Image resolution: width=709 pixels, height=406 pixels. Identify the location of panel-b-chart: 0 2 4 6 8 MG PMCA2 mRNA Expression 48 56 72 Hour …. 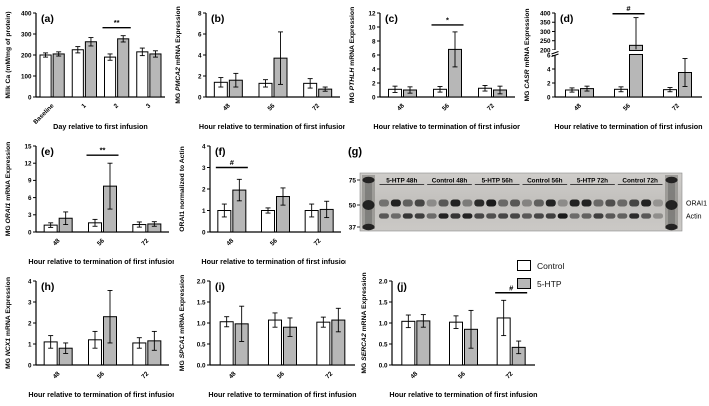
(261, 68).